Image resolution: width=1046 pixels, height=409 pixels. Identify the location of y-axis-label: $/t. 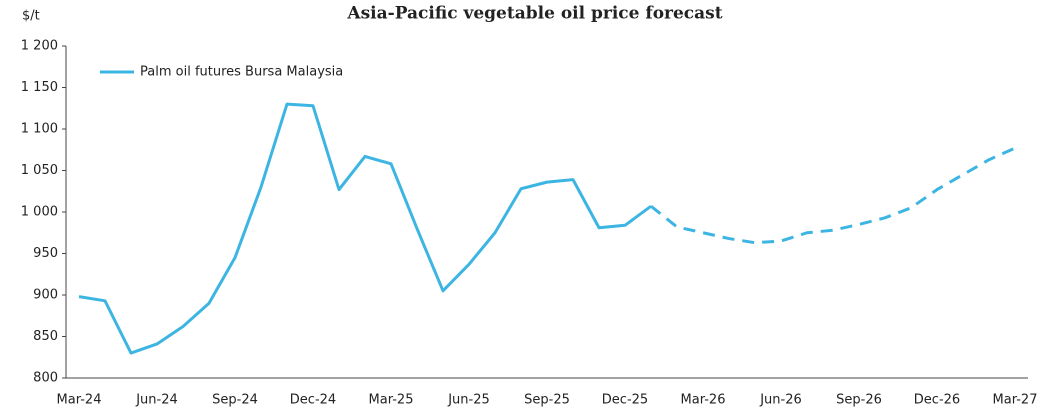
(31, 16).